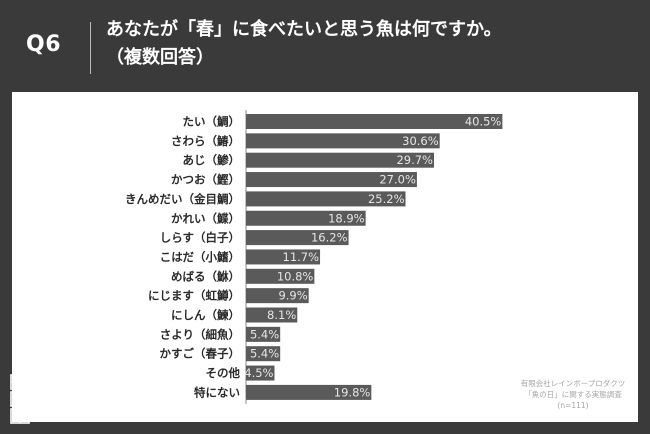 The image size is (650, 434). What do you see at coordinates (205, 315) in the screenshot?
I see `category-label: にしん（鰊）` at bounding box center [205, 315].